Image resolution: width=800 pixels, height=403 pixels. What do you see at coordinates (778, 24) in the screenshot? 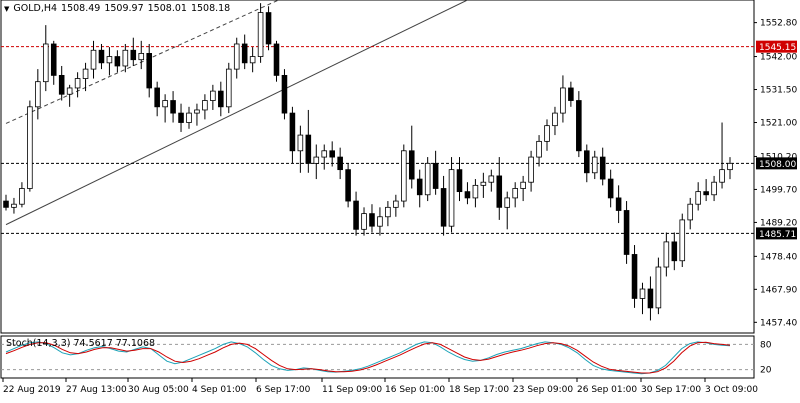
I see `price-tick-label: 1552.80` at bounding box center [778, 24].